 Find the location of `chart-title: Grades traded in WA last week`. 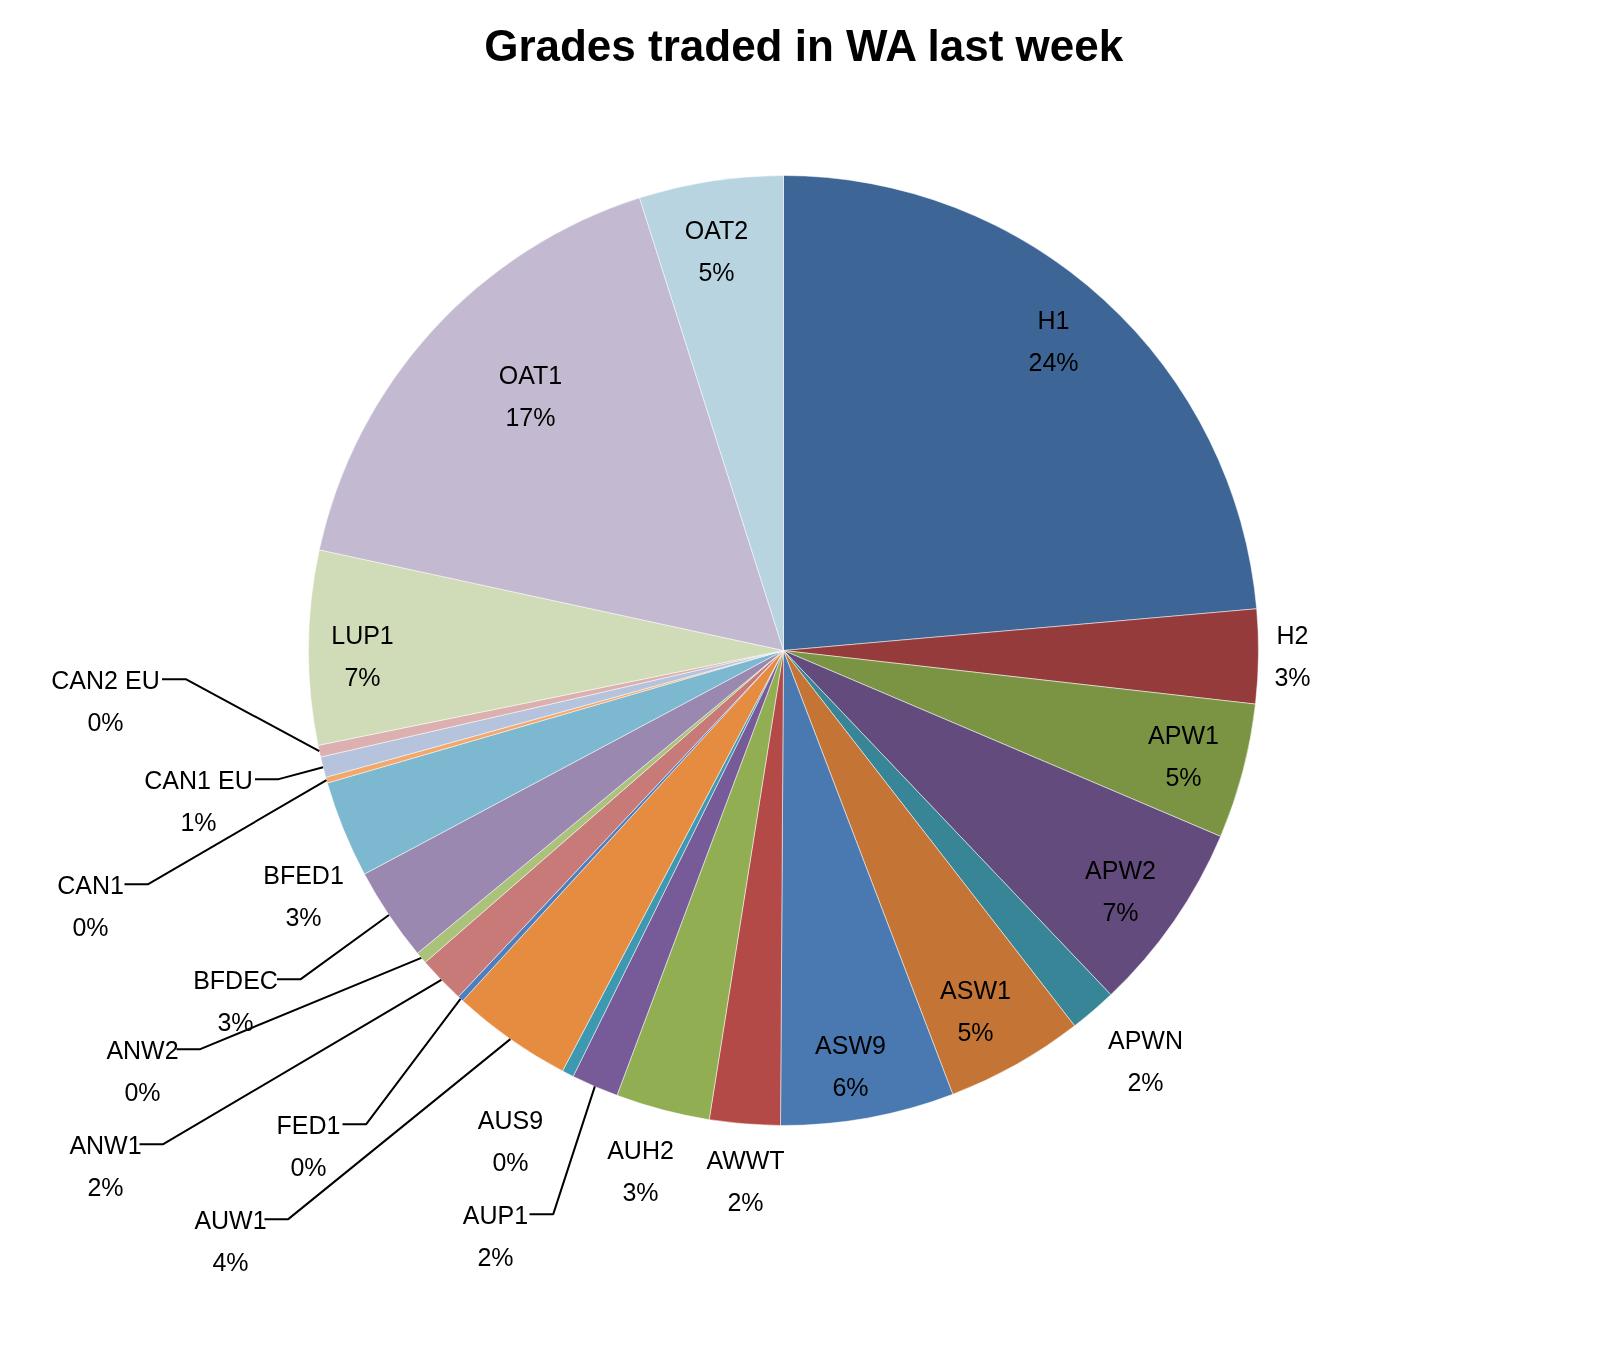

chart-title: Grades traded in WA last week is located at coordinates (804, 45).